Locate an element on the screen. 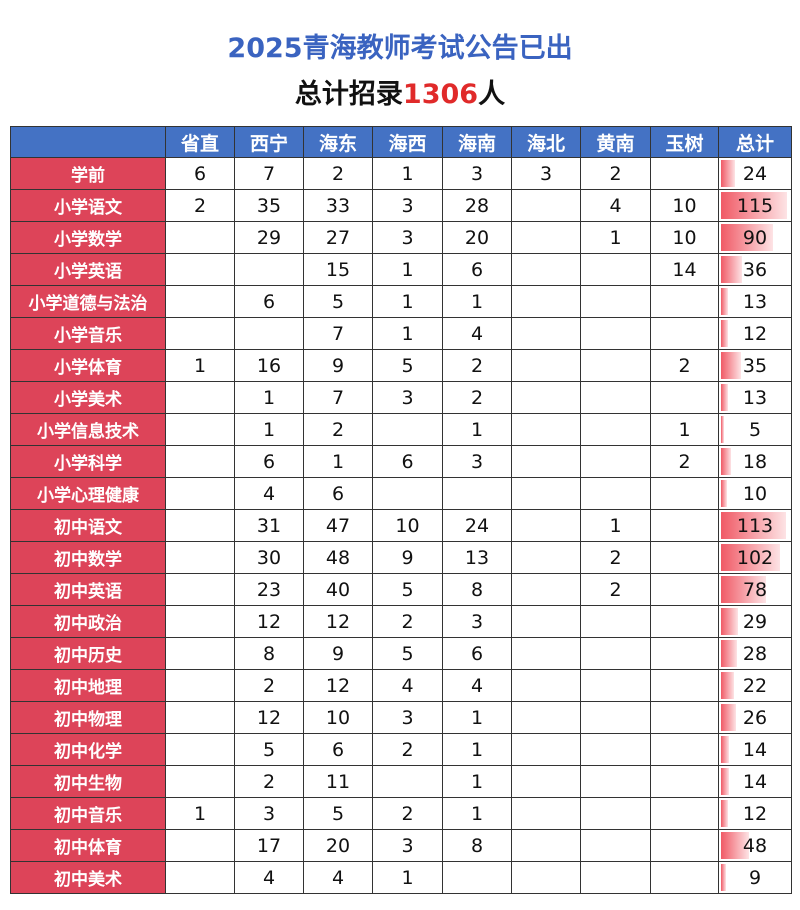 This screenshot has width=800, height=910. cell-value: 24 is located at coordinates (477, 525).